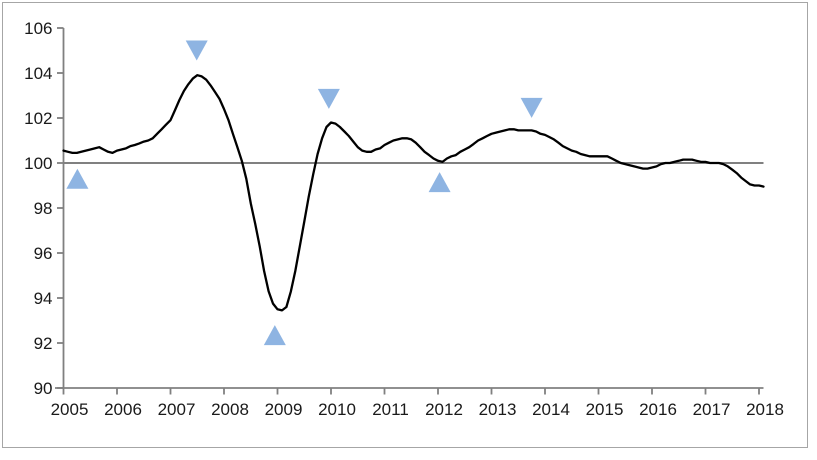  Describe the element at coordinates (444, 409) in the screenshot. I see `x-tick-label: 2012` at that location.